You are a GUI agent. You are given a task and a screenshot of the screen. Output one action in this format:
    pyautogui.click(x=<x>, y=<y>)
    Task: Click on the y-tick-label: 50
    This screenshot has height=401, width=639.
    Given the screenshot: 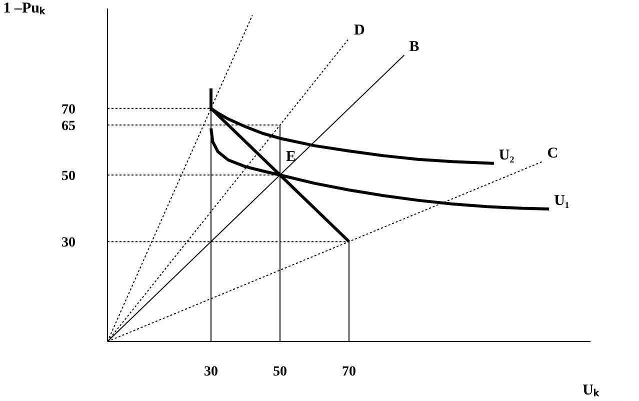 What is the action you would take?
    pyautogui.click(x=69, y=176)
    